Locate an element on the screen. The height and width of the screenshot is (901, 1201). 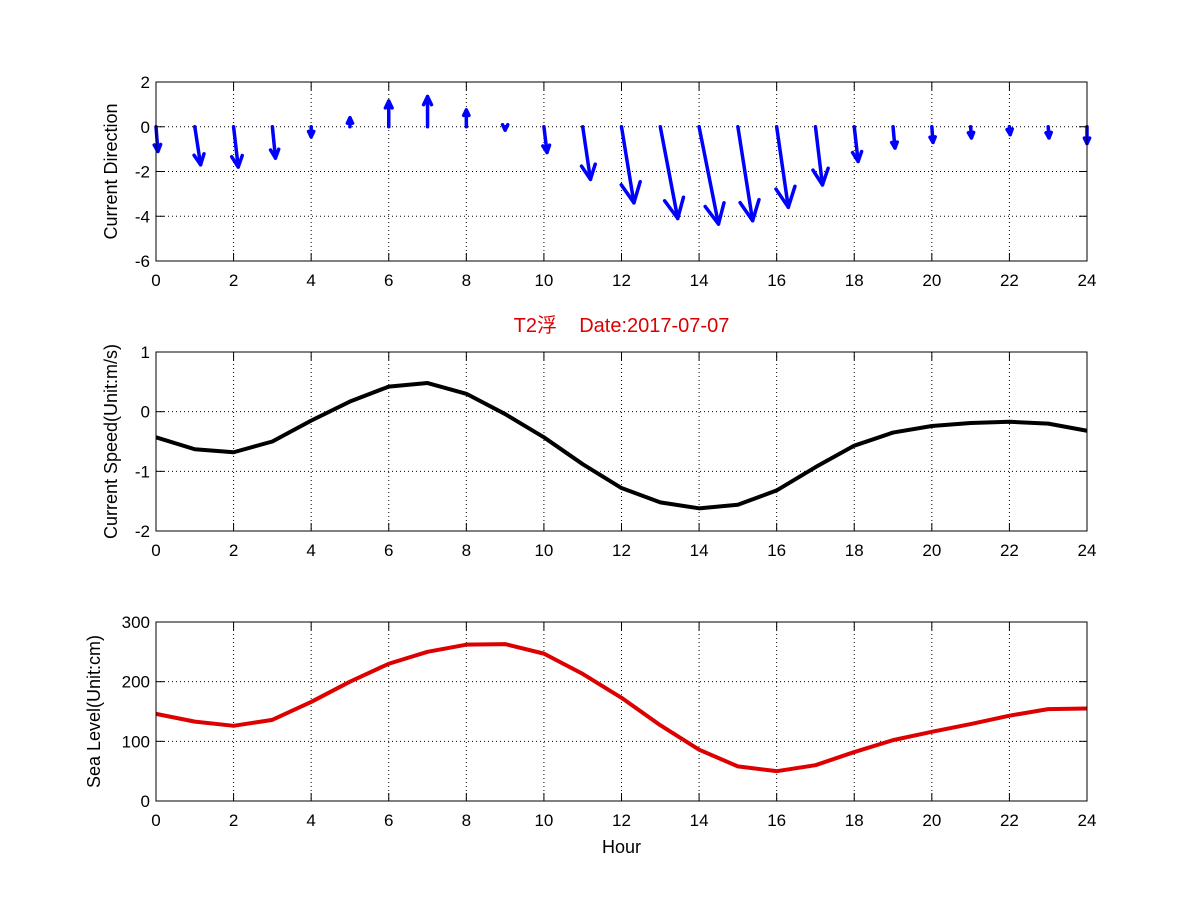
y-tick-label: -4 is located at coordinates (142, 216).